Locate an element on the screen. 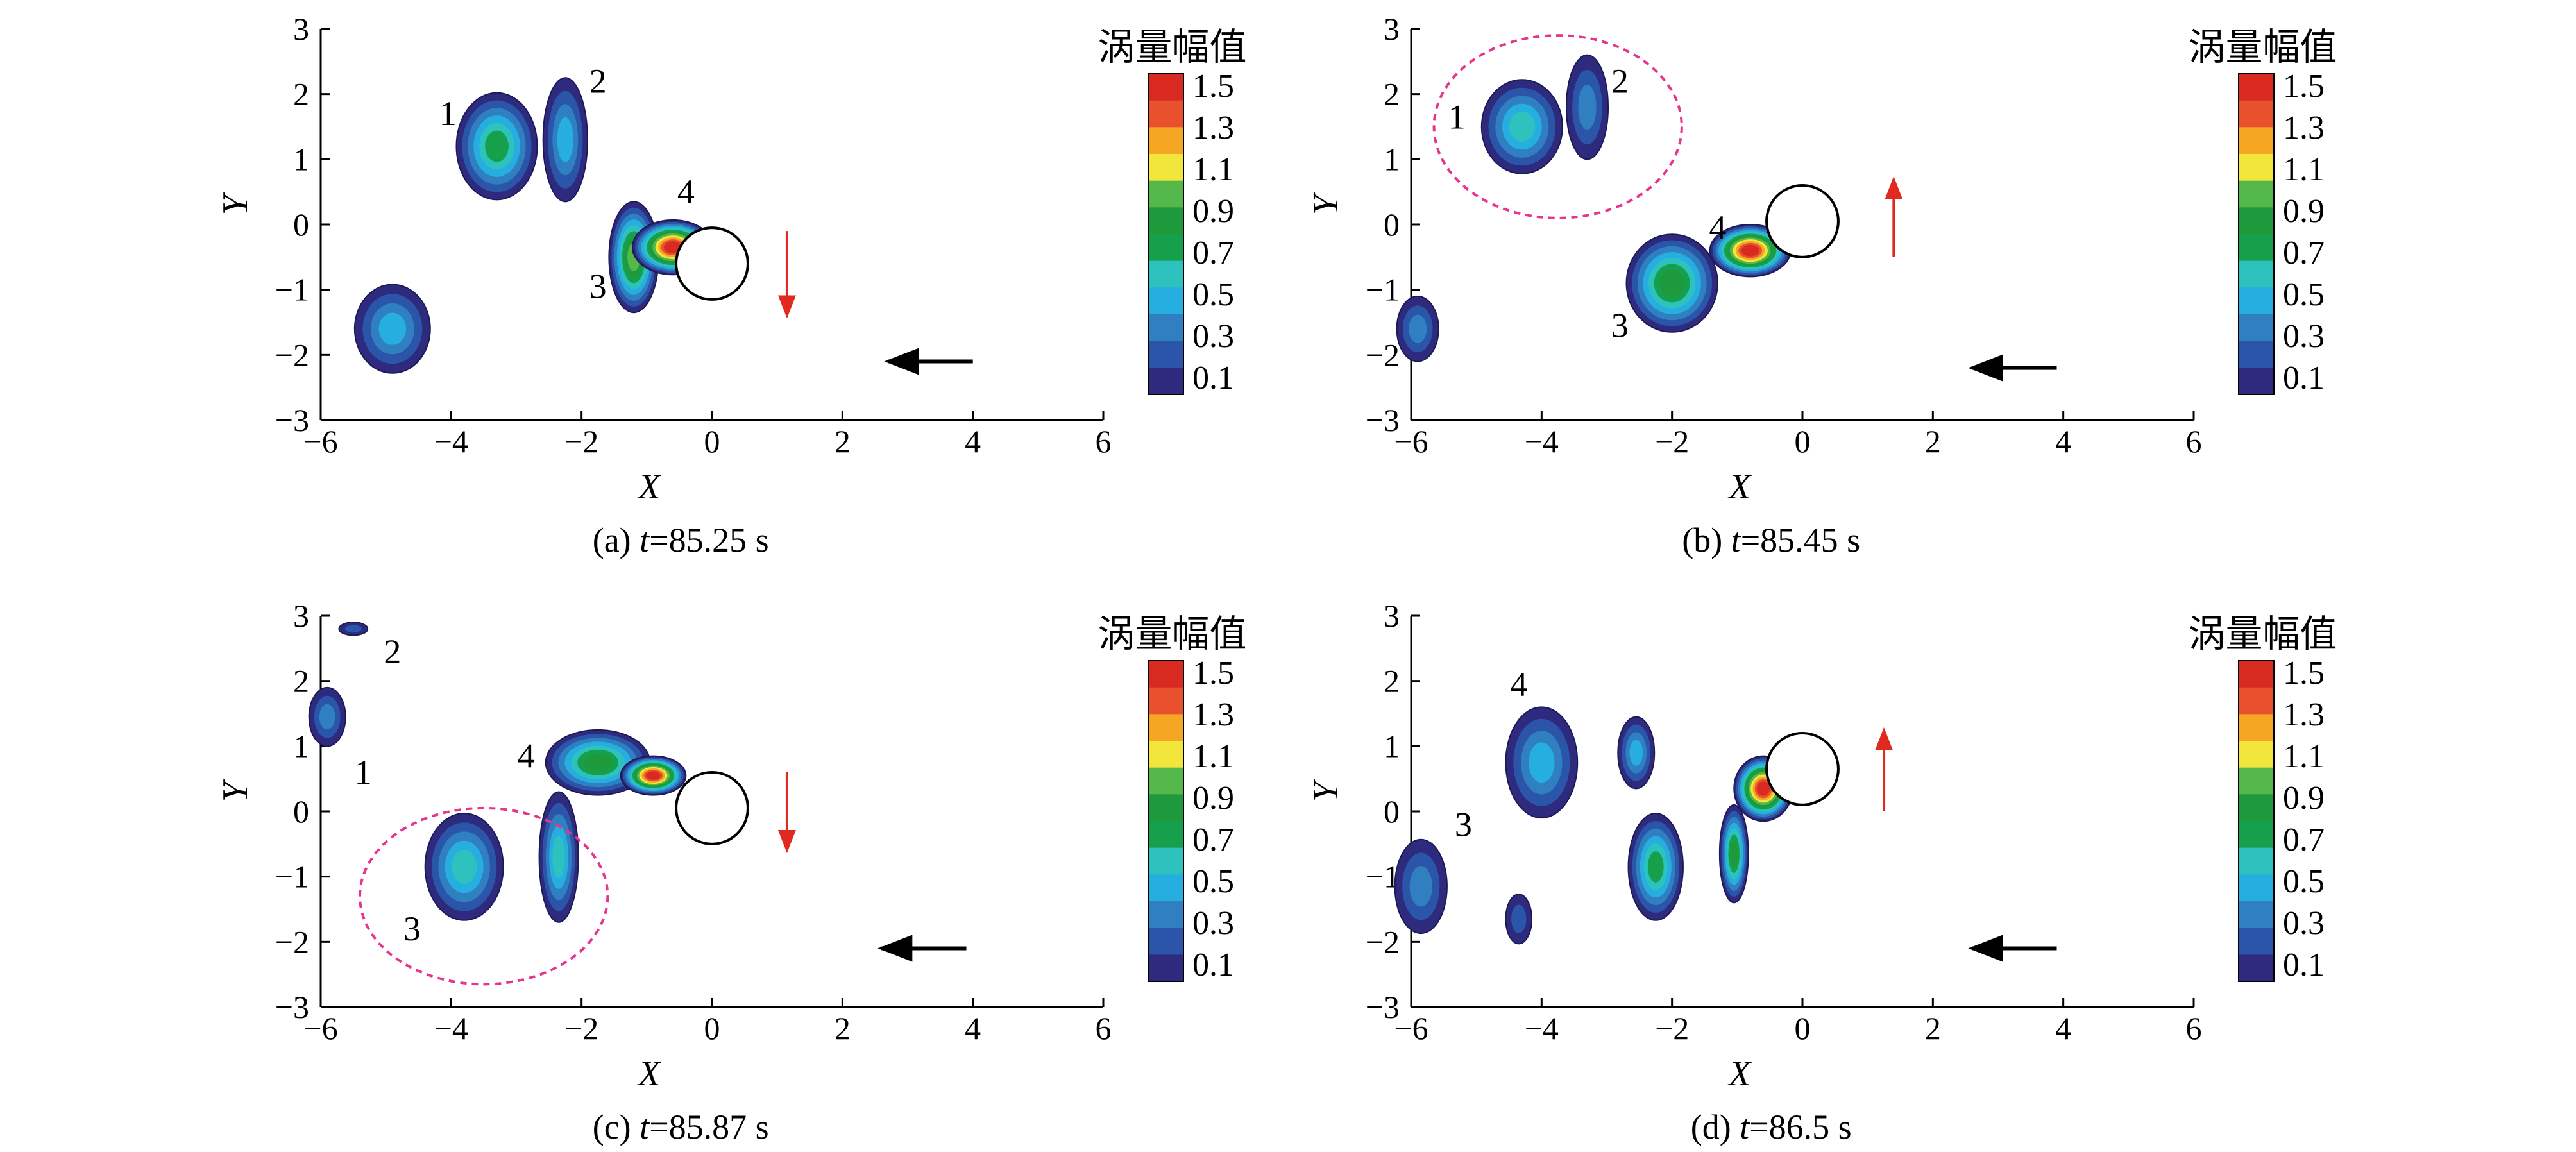 The image size is (2576, 1152). vortex-label: 2 is located at coordinates (392, 651).